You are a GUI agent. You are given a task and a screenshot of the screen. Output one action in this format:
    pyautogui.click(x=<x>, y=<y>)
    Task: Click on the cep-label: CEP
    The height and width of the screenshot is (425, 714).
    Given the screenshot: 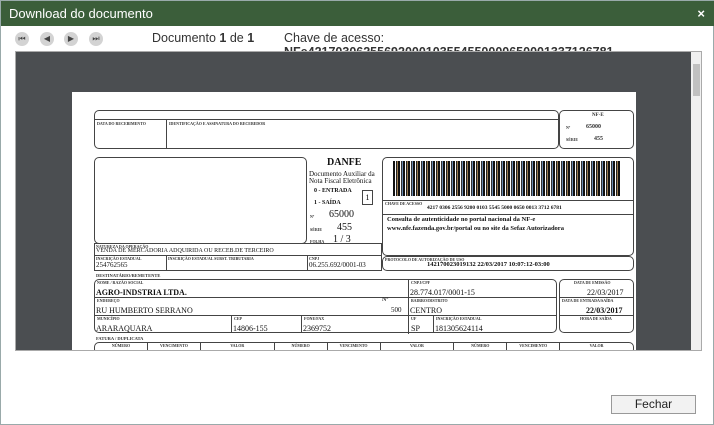 What is the action you would take?
    pyautogui.click(x=238, y=318)
    